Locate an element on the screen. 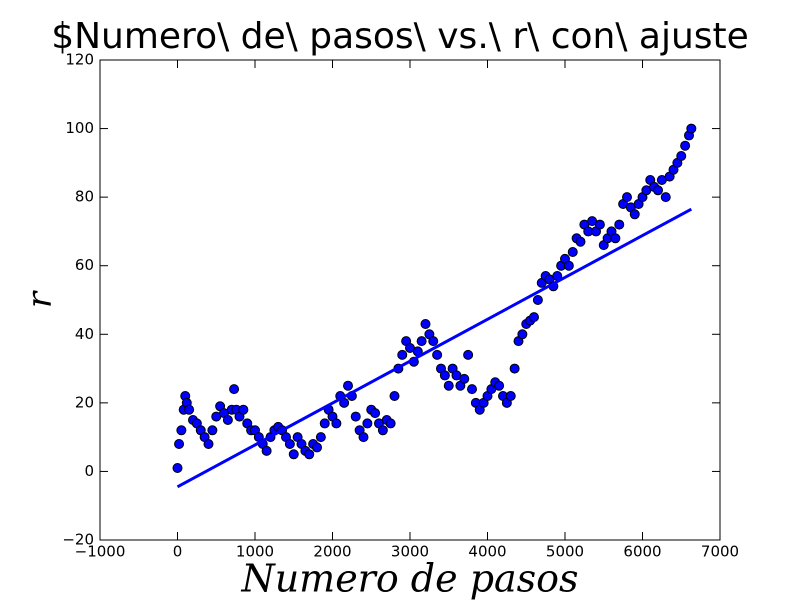 The width and height of the screenshot is (800, 600). x-tick-label: 3000 is located at coordinates (410, 552).